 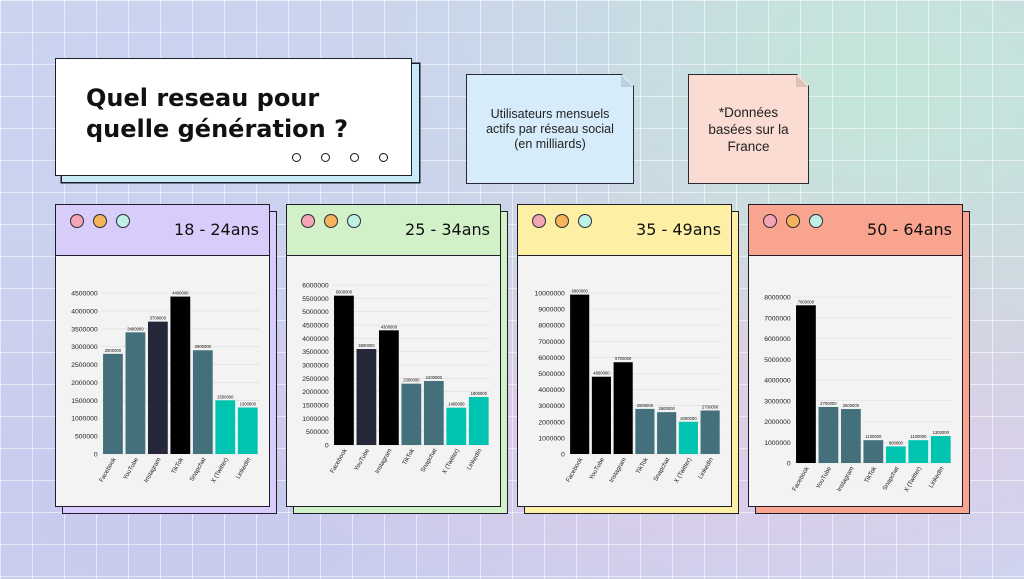 I want to click on panel-header: 50 - 64ans, so click(x=855, y=230).